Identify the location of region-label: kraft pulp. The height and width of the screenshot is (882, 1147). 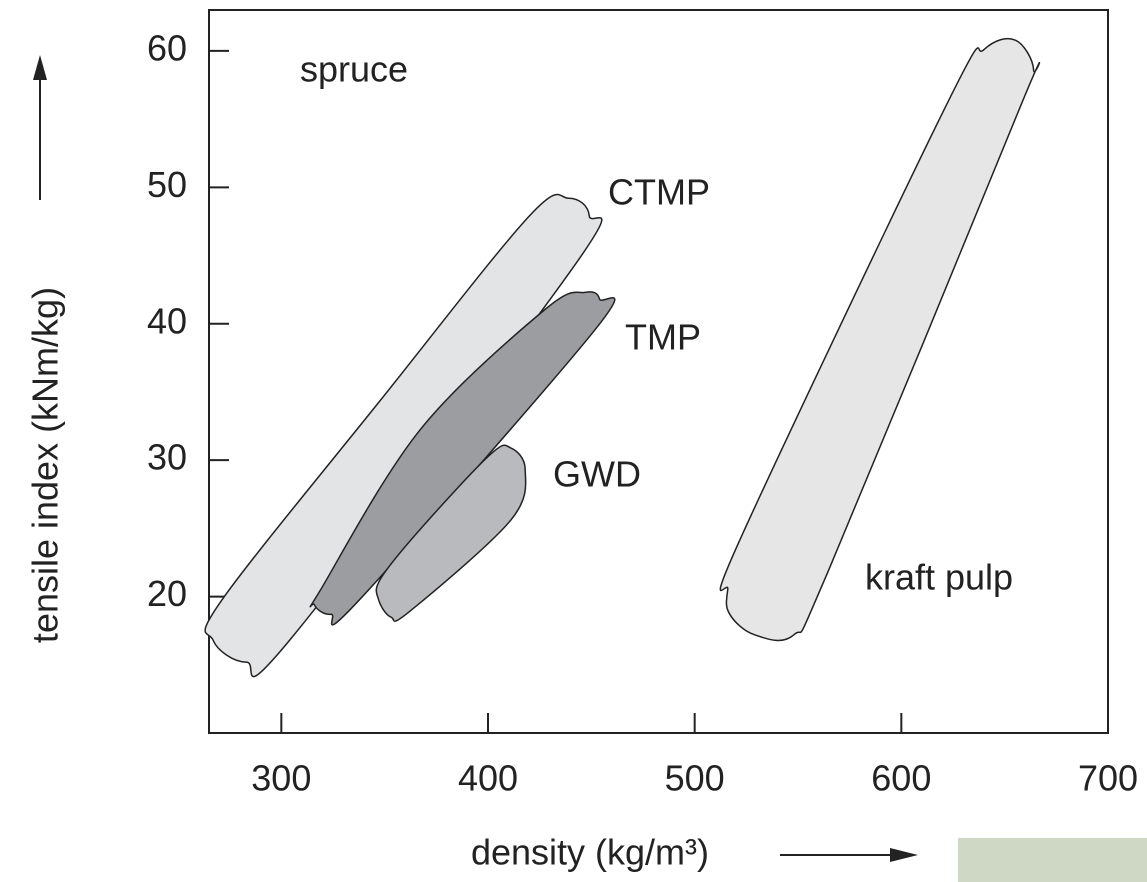
(939, 577).